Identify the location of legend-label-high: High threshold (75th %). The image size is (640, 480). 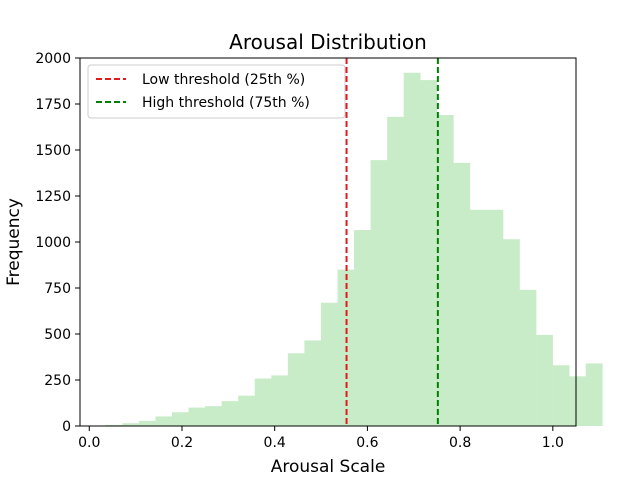
(226, 103).